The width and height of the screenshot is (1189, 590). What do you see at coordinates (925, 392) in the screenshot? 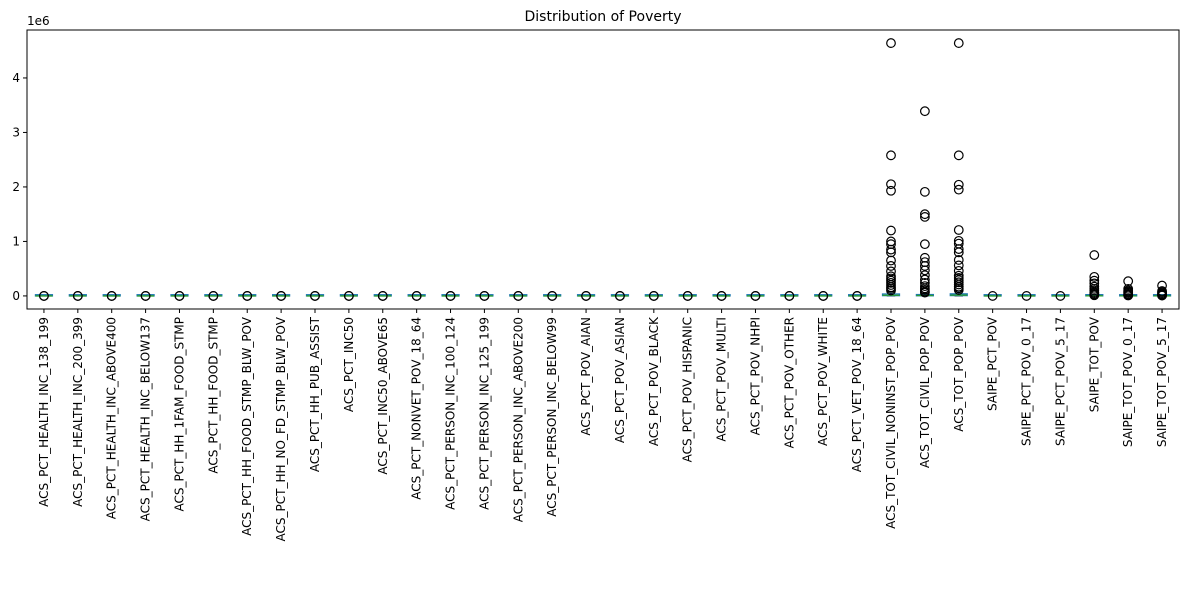
I see `x-tick-label: ACS_TOT_CIVIL_POP_POV` at bounding box center [925, 392].